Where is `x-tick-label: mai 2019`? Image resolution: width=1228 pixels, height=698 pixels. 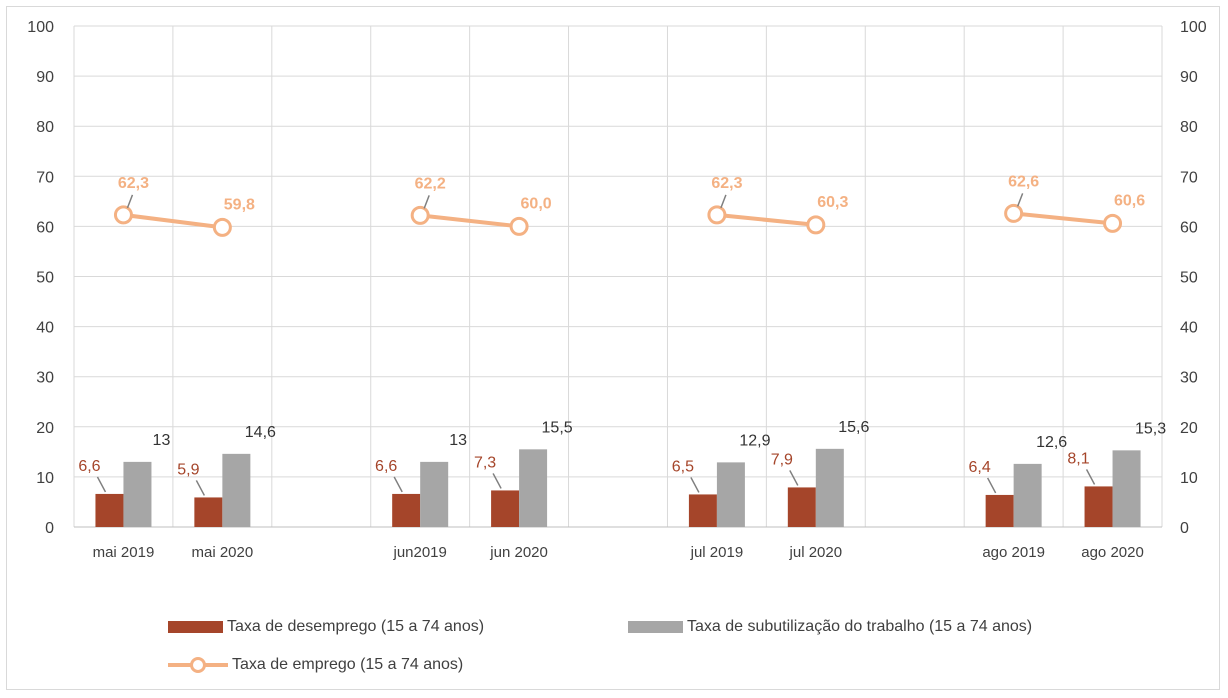
x-tick-label: mai 2019 is located at coordinates (124, 552).